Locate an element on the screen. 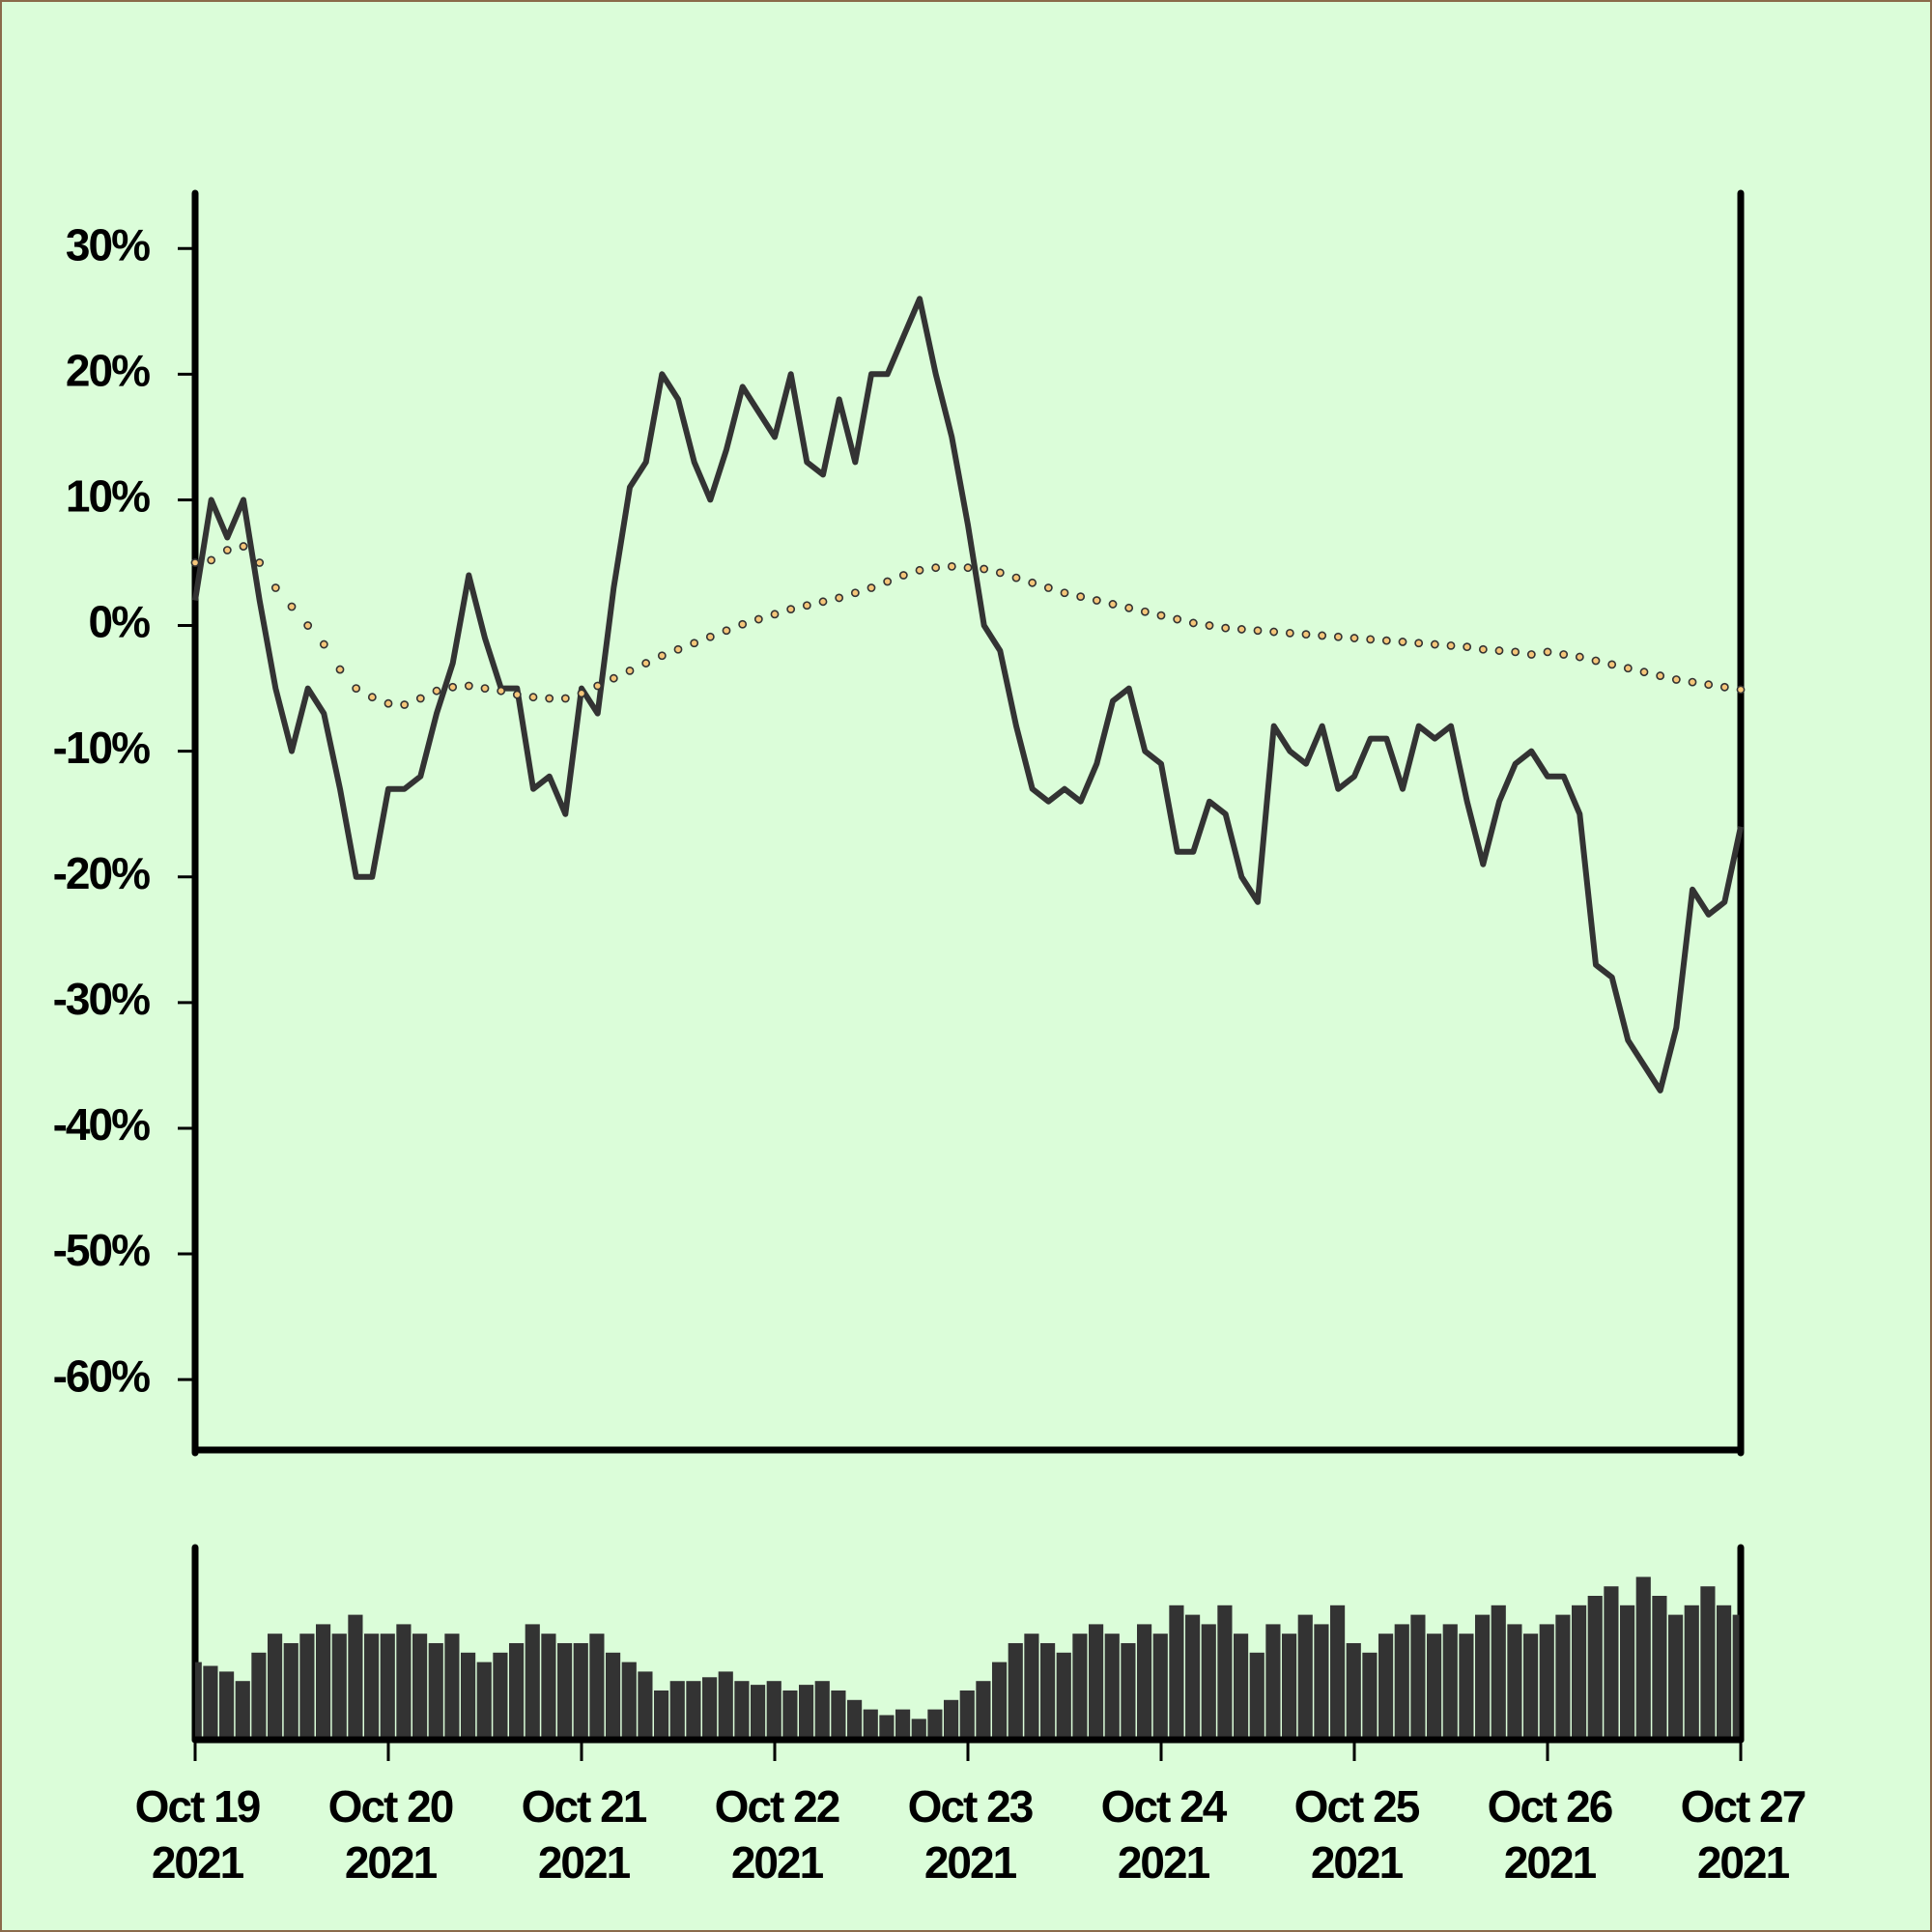 The width and height of the screenshot is (1932, 1932). x-tick-label: Oct 22 2021 is located at coordinates (777, 1834).